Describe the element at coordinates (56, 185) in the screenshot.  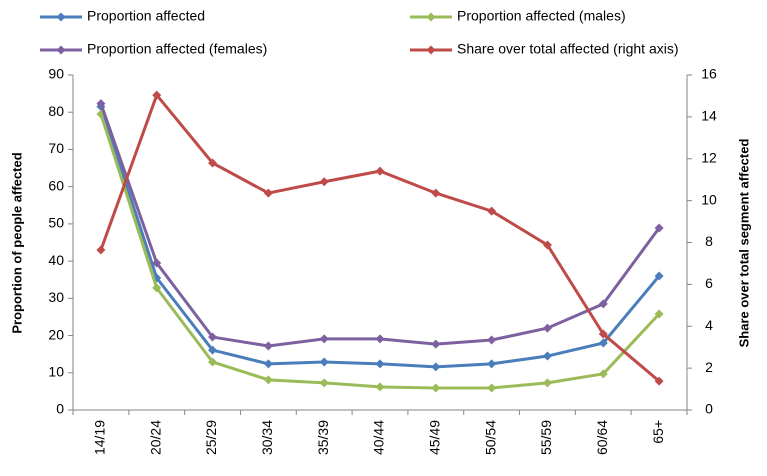
I see `y-tick-label: 60` at that location.